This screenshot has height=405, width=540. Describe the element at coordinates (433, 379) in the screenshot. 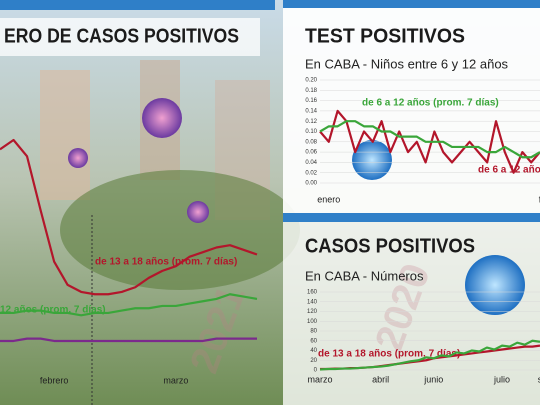

I see `x-tick-label: junio` at that location.